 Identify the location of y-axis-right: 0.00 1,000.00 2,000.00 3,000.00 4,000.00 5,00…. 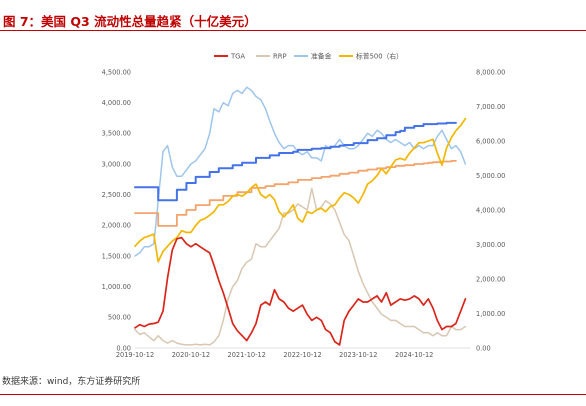
(490, 210).